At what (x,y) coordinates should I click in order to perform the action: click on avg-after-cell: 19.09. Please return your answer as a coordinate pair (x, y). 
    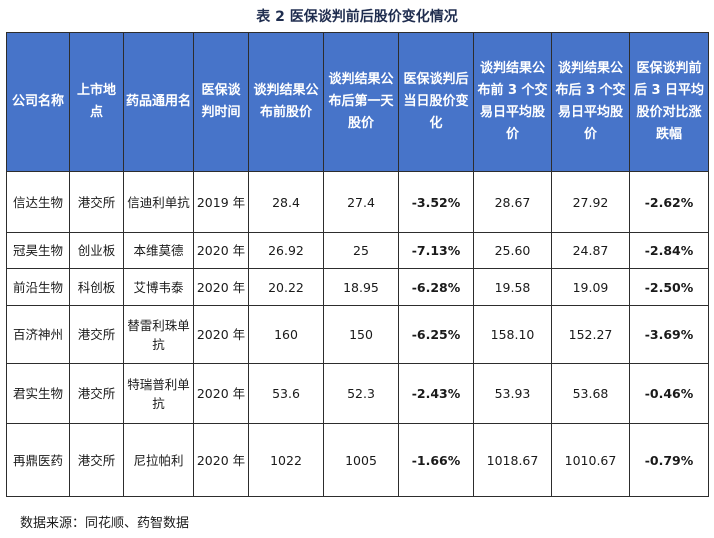
    Looking at the image, I should click on (590, 287).